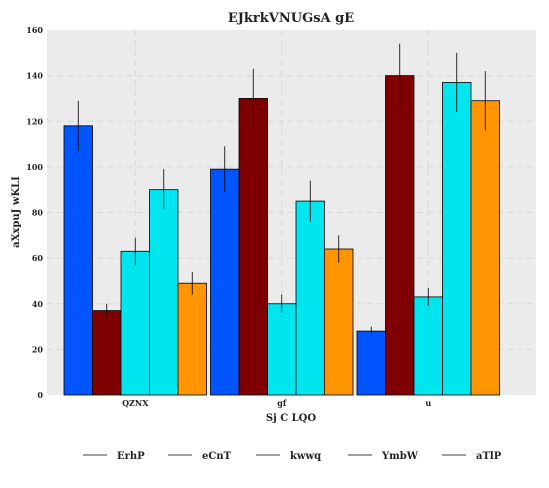  I want to click on y-tick-label: 80, so click(38, 213).